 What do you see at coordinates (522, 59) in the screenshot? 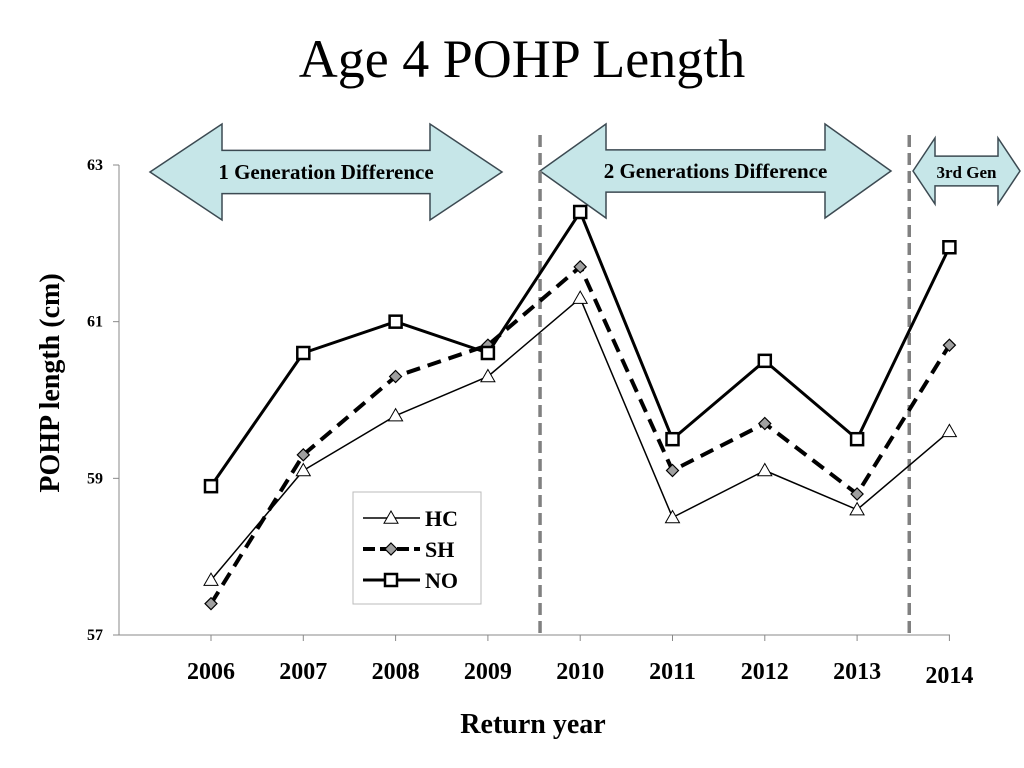
I see `chart-title: Age 4 POHP Length` at bounding box center [522, 59].